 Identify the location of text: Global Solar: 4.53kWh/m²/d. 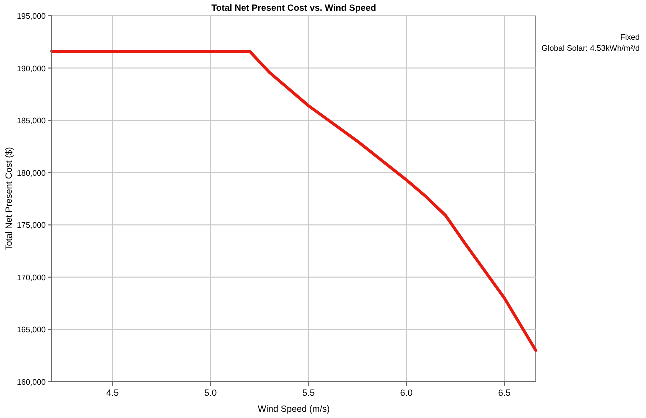
(591, 48).